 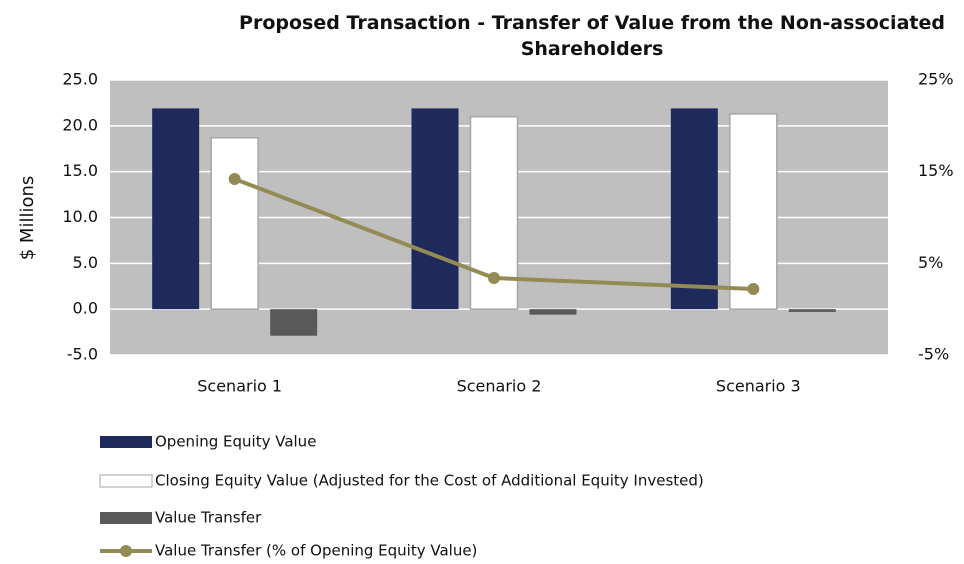 What do you see at coordinates (933, 354) in the screenshot?
I see `y2-tick-label: -5%` at bounding box center [933, 354].